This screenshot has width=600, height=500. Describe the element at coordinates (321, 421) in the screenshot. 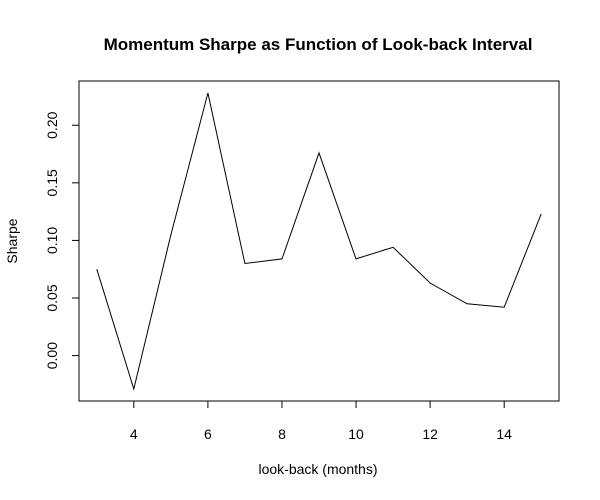

I see `x-axis: 4 6 8 10 12 14` at that location.